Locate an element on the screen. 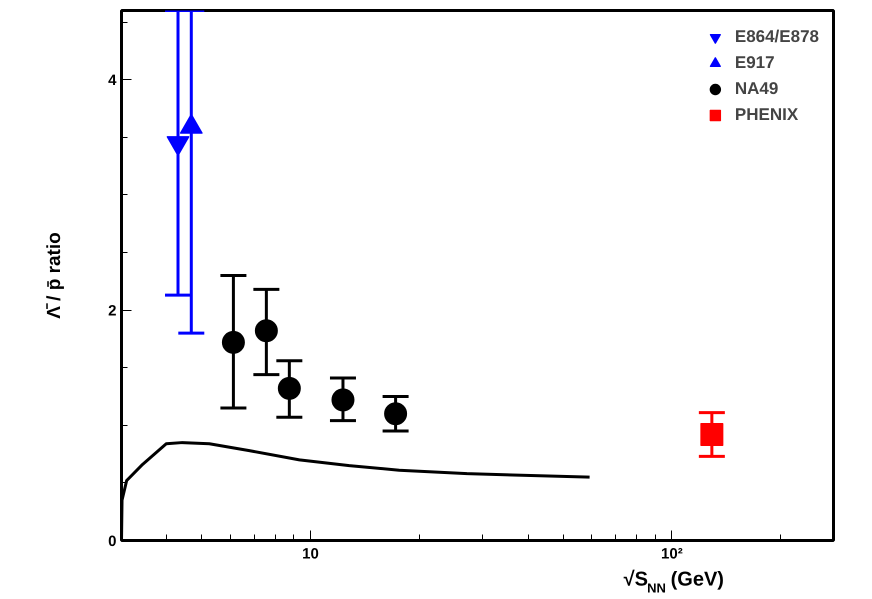 Image resolution: width=872 pixels, height=599 pixels. y-tick-label: 4 is located at coordinates (113, 81).